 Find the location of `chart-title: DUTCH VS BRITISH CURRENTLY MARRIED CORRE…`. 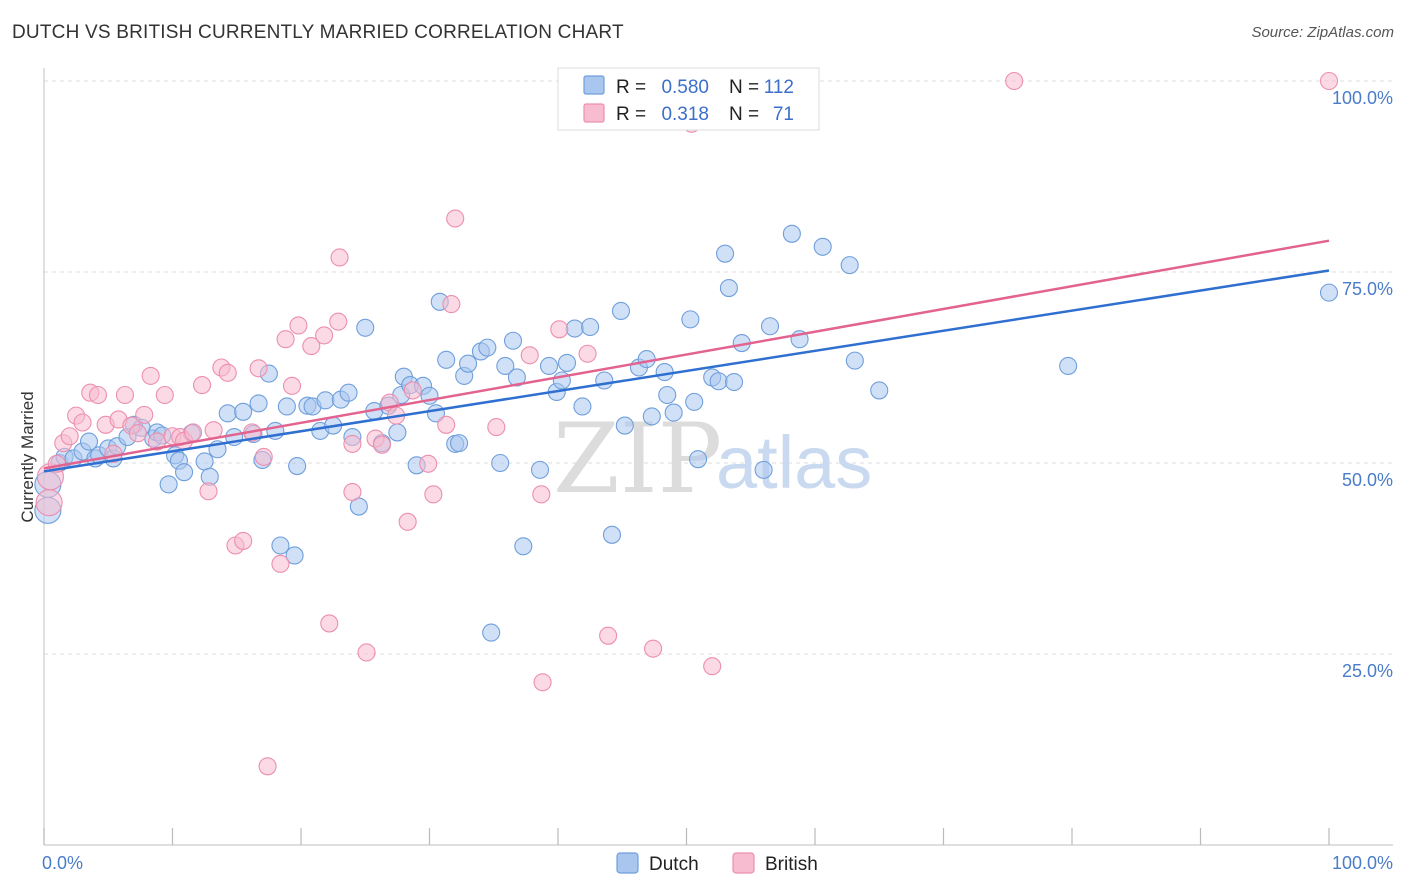

chart-title: DUTCH VS BRITISH CURRENTLY MARRIED CORRE… is located at coordinates (318, 32).